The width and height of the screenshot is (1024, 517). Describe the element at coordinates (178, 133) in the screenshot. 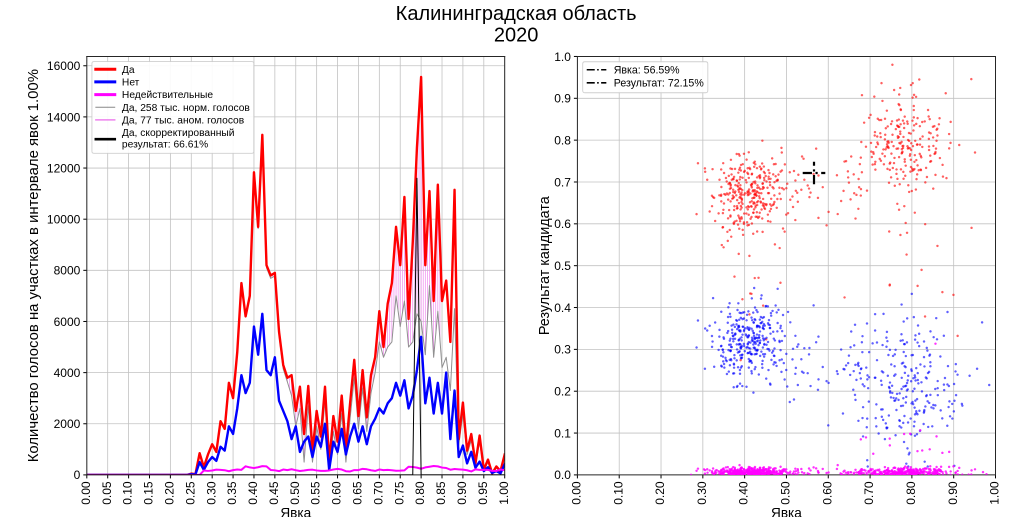

I see `svg-text: Да, скорректированный` at that location.